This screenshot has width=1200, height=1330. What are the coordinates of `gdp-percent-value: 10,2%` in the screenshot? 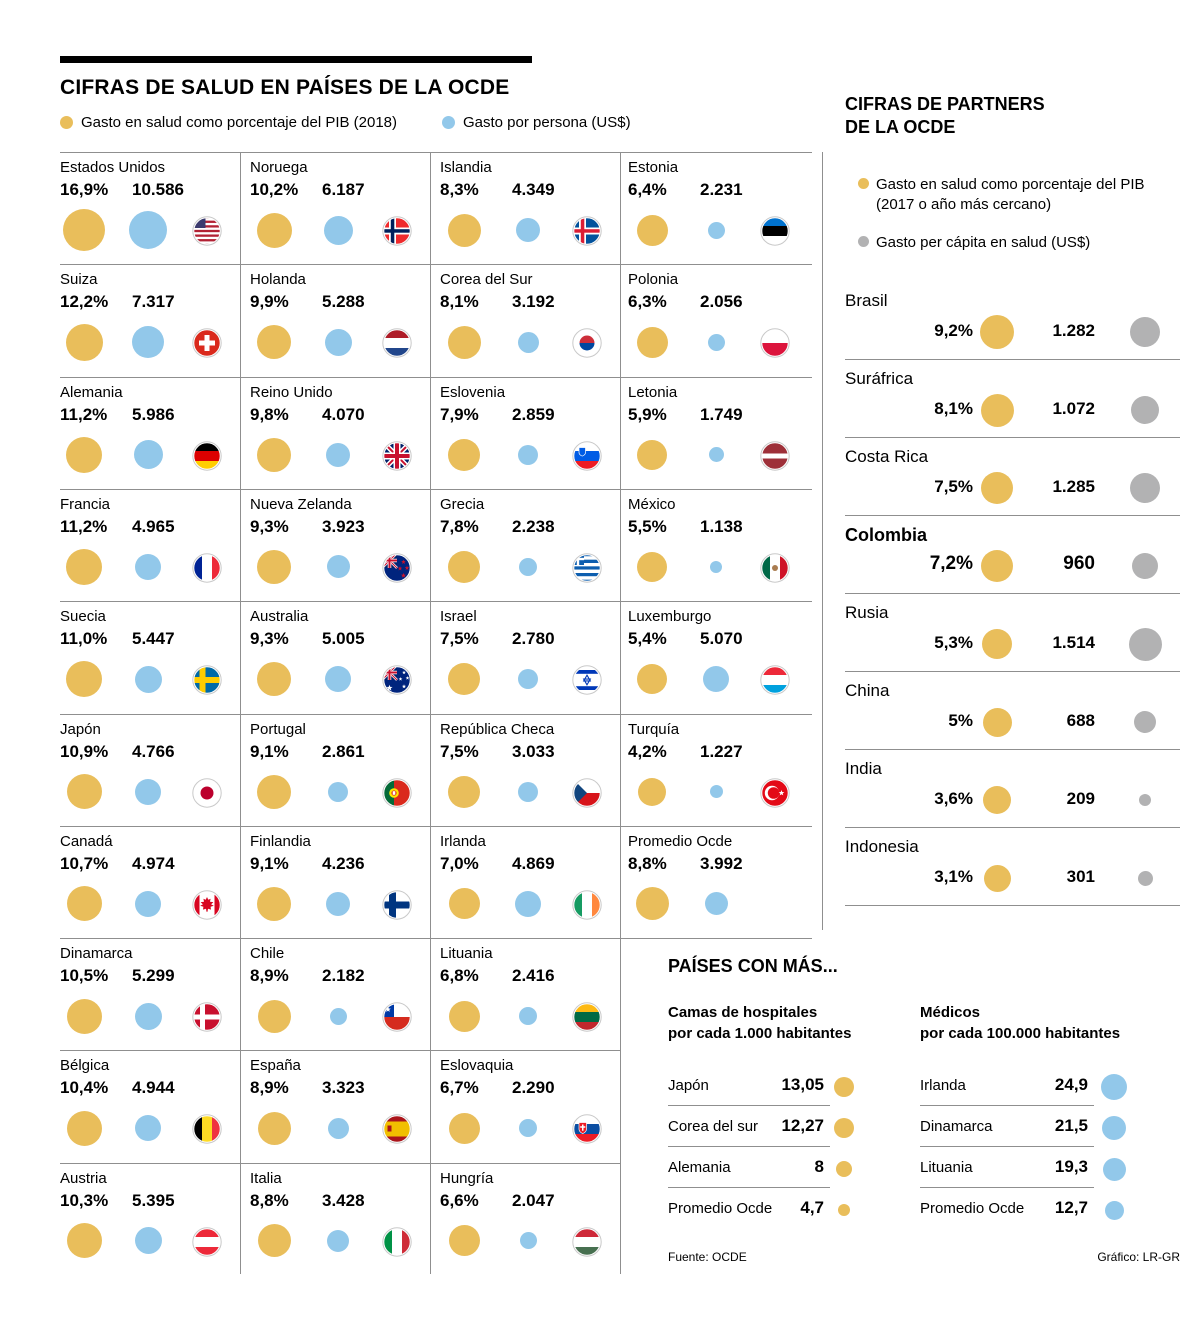 It's located at (274, 189).